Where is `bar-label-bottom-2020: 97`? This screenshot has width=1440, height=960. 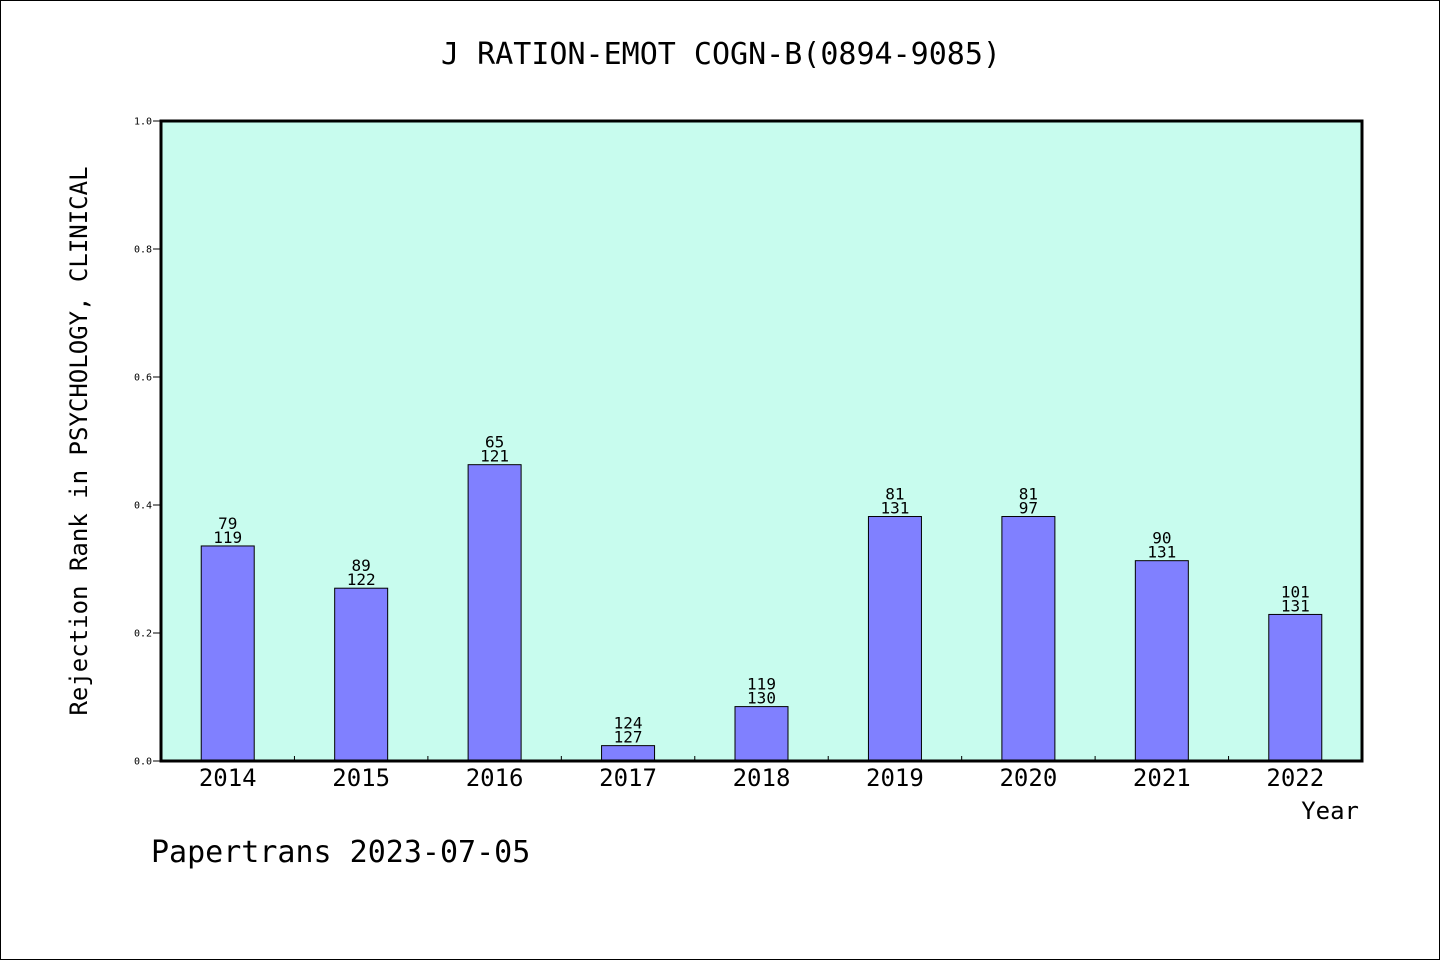
bar-label-bottom-2020: 97 is located at coordinates (1028, 508).